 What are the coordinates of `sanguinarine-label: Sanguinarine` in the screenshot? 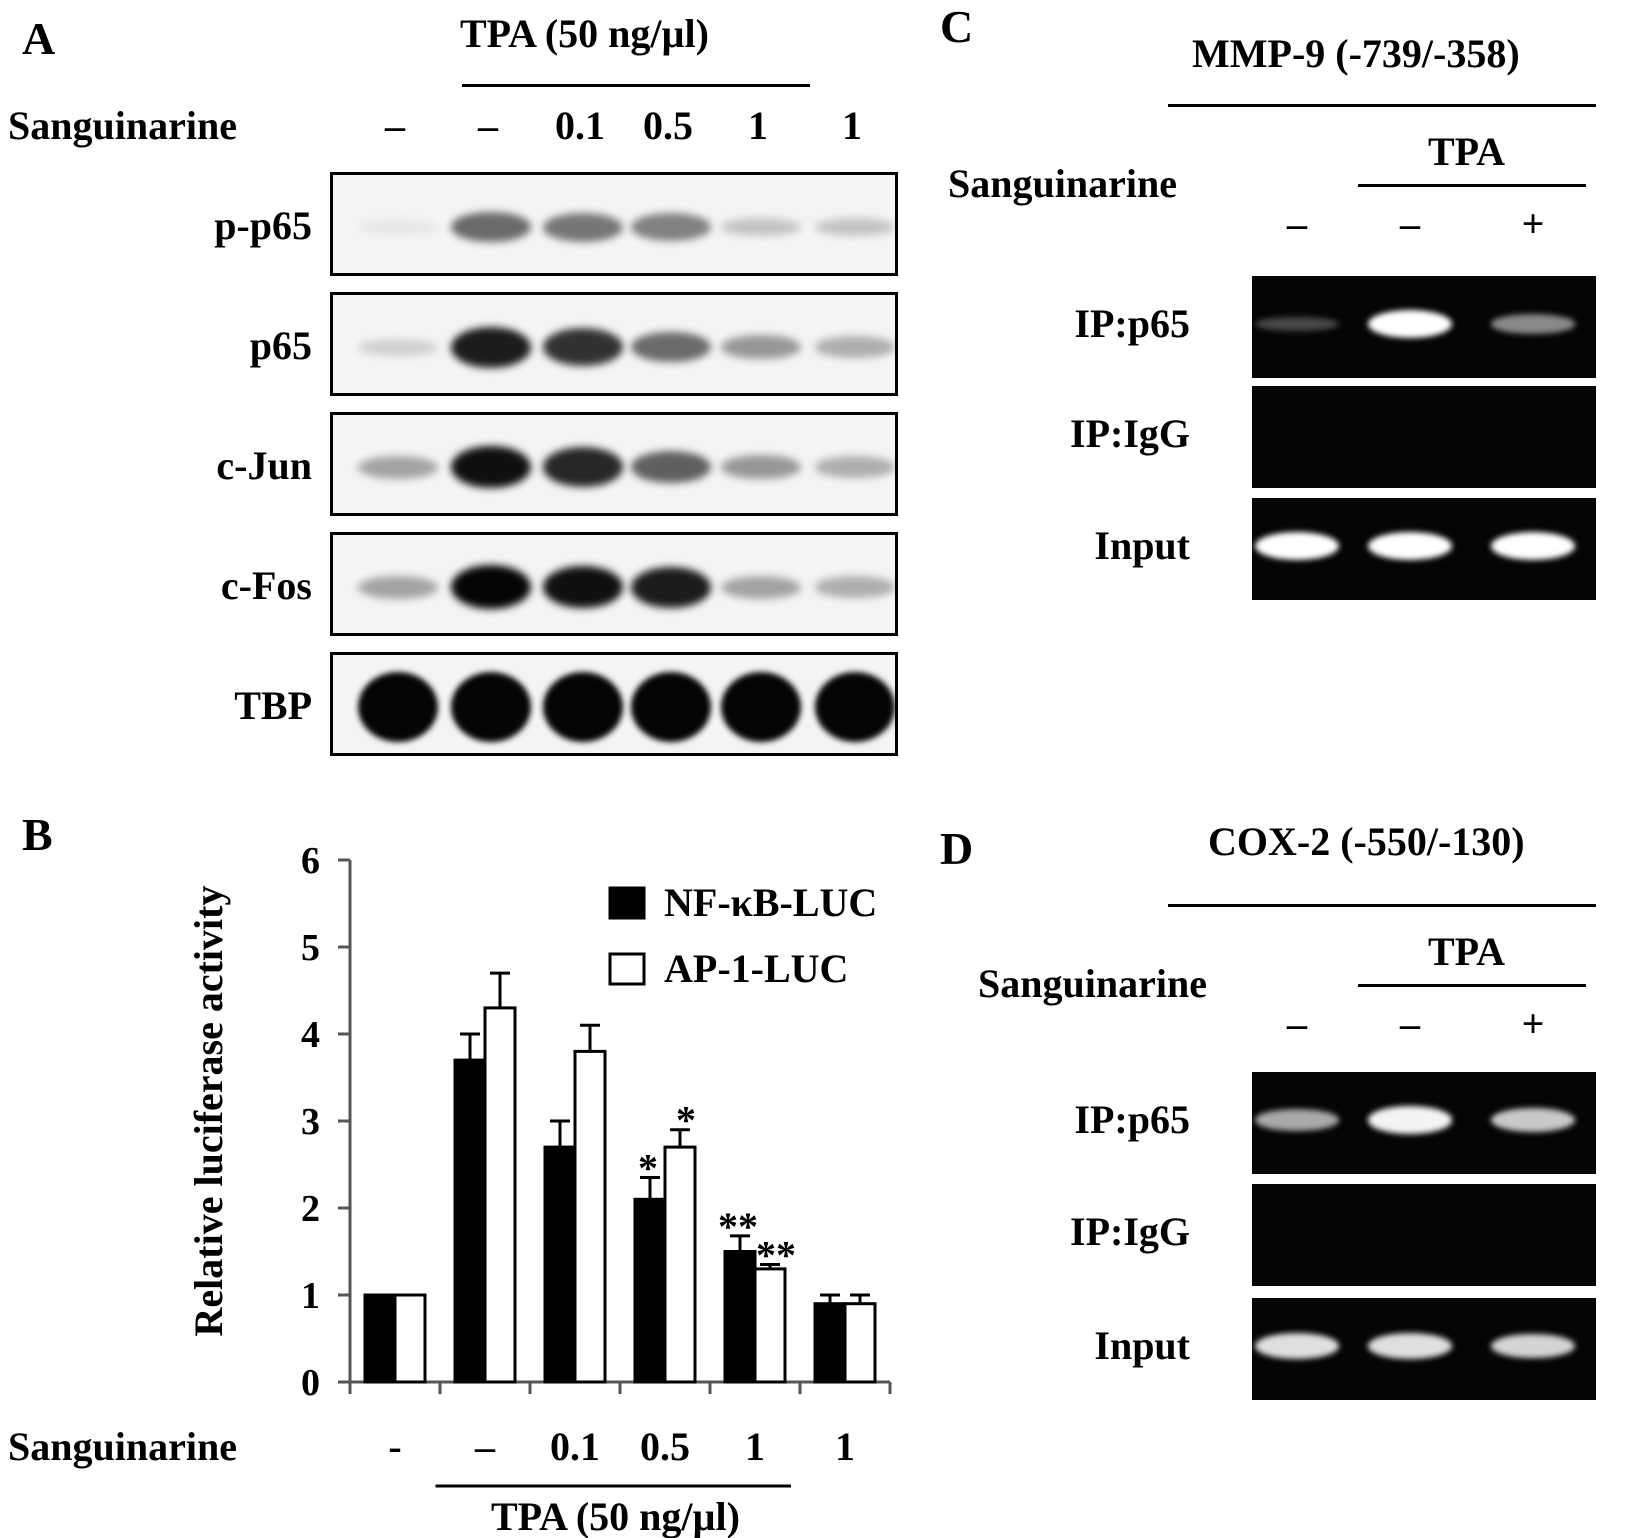 It's located at (122, 1446).